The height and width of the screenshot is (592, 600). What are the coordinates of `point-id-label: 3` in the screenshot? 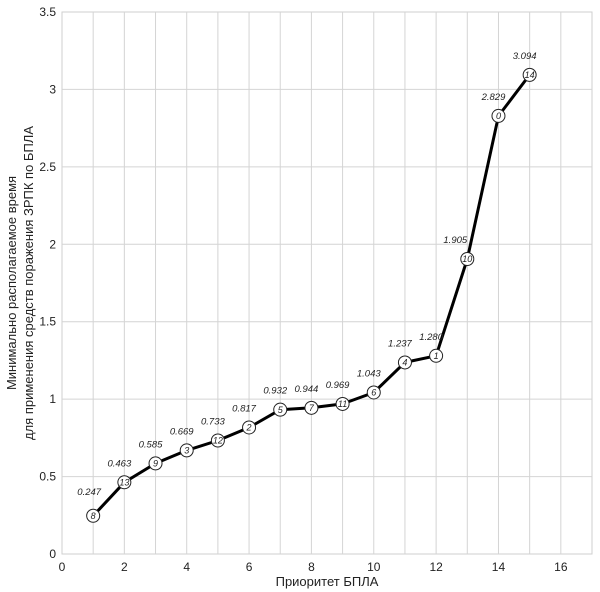 It's located at (186, 451).